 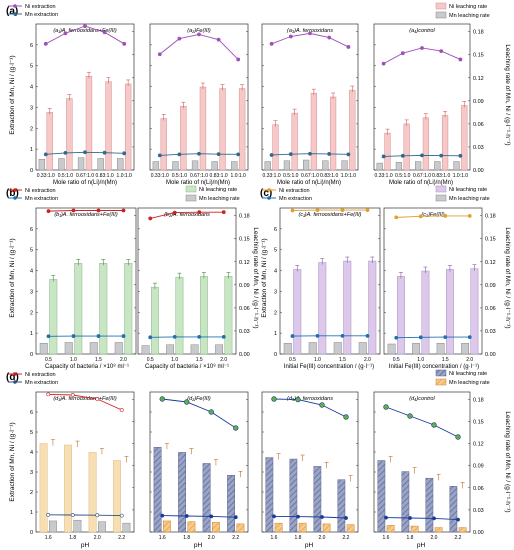 What do you see at coordinates (266, 193) in the screenshot?
I see `panel-label-c: (c)` at bounding box center [266, 193].